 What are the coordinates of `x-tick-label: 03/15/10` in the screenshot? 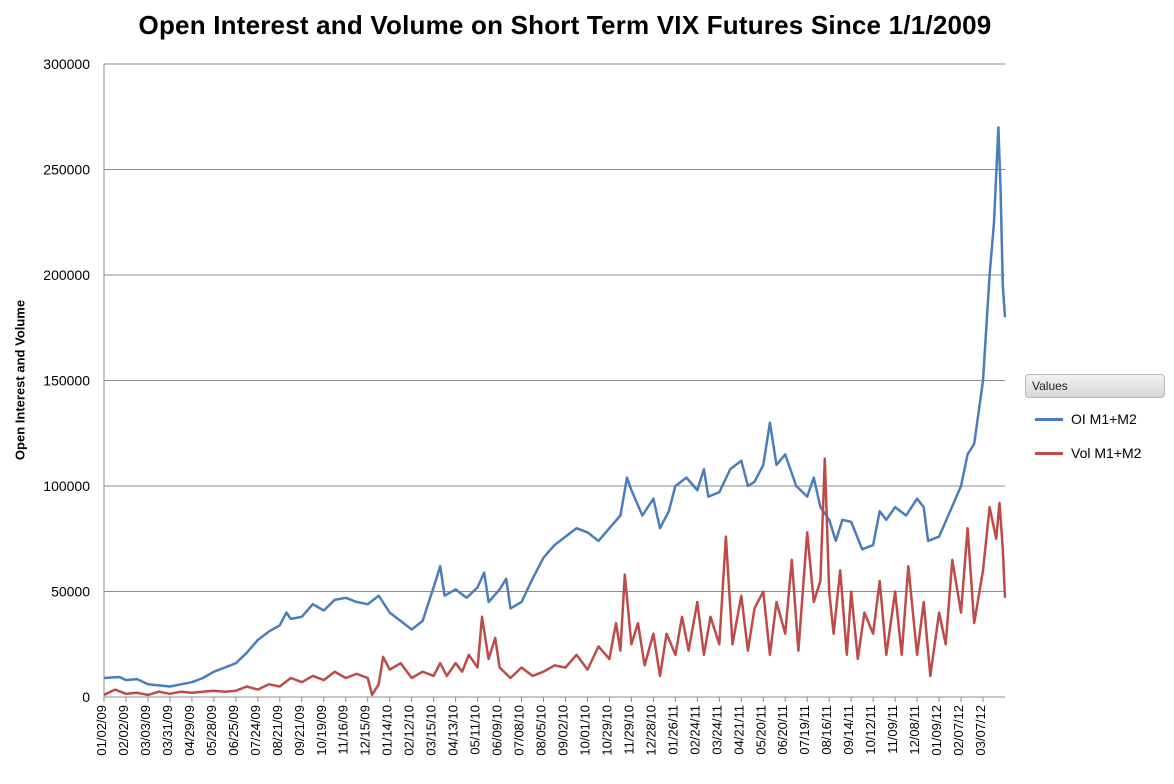 It's located at (431, 730).